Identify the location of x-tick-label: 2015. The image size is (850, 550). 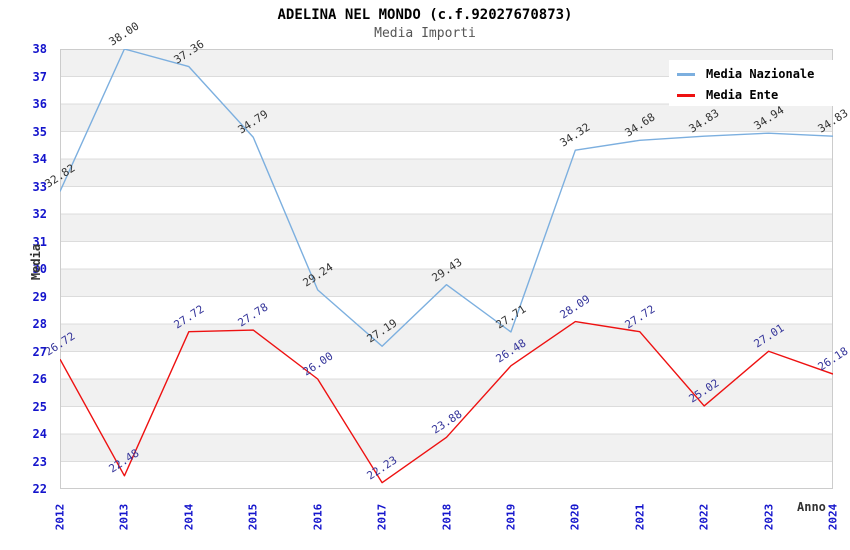
(253, 517).